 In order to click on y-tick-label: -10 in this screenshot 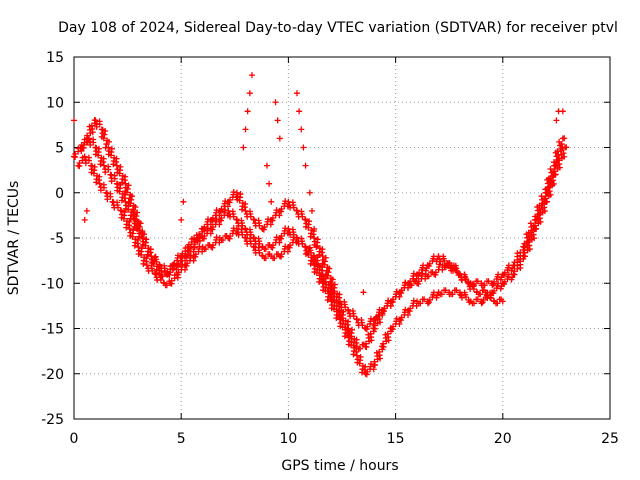, I will do `click(52, 284)`.